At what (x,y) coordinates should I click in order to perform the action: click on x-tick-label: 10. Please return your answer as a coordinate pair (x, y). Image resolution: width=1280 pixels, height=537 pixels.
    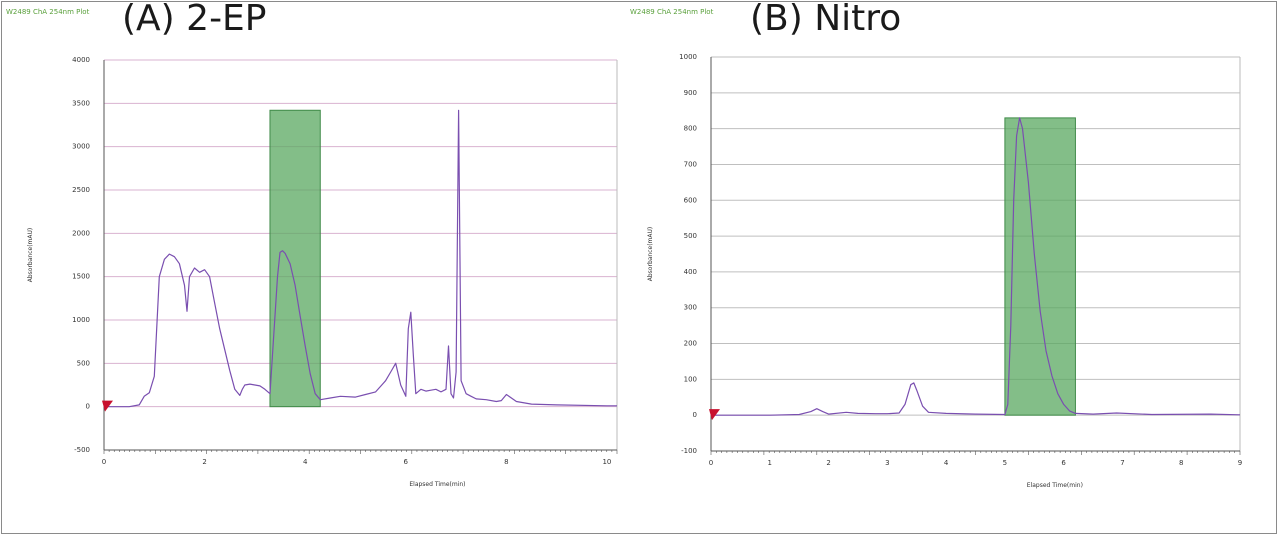
    Looking at the image, I should click on (606, 462).